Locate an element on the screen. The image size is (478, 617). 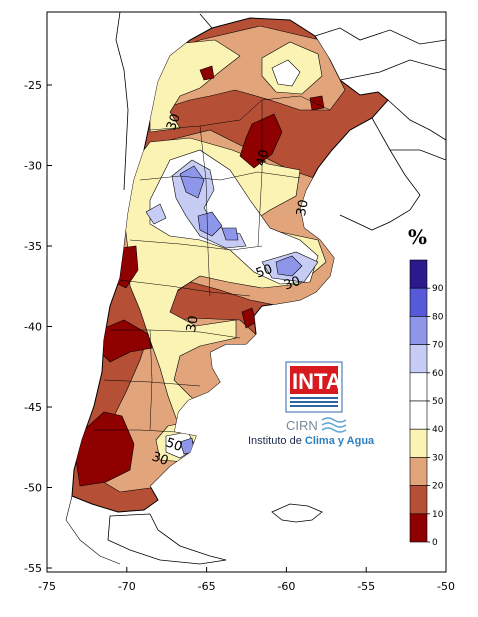
cirn-logo: CIRN is located at coordinates (316, 425).